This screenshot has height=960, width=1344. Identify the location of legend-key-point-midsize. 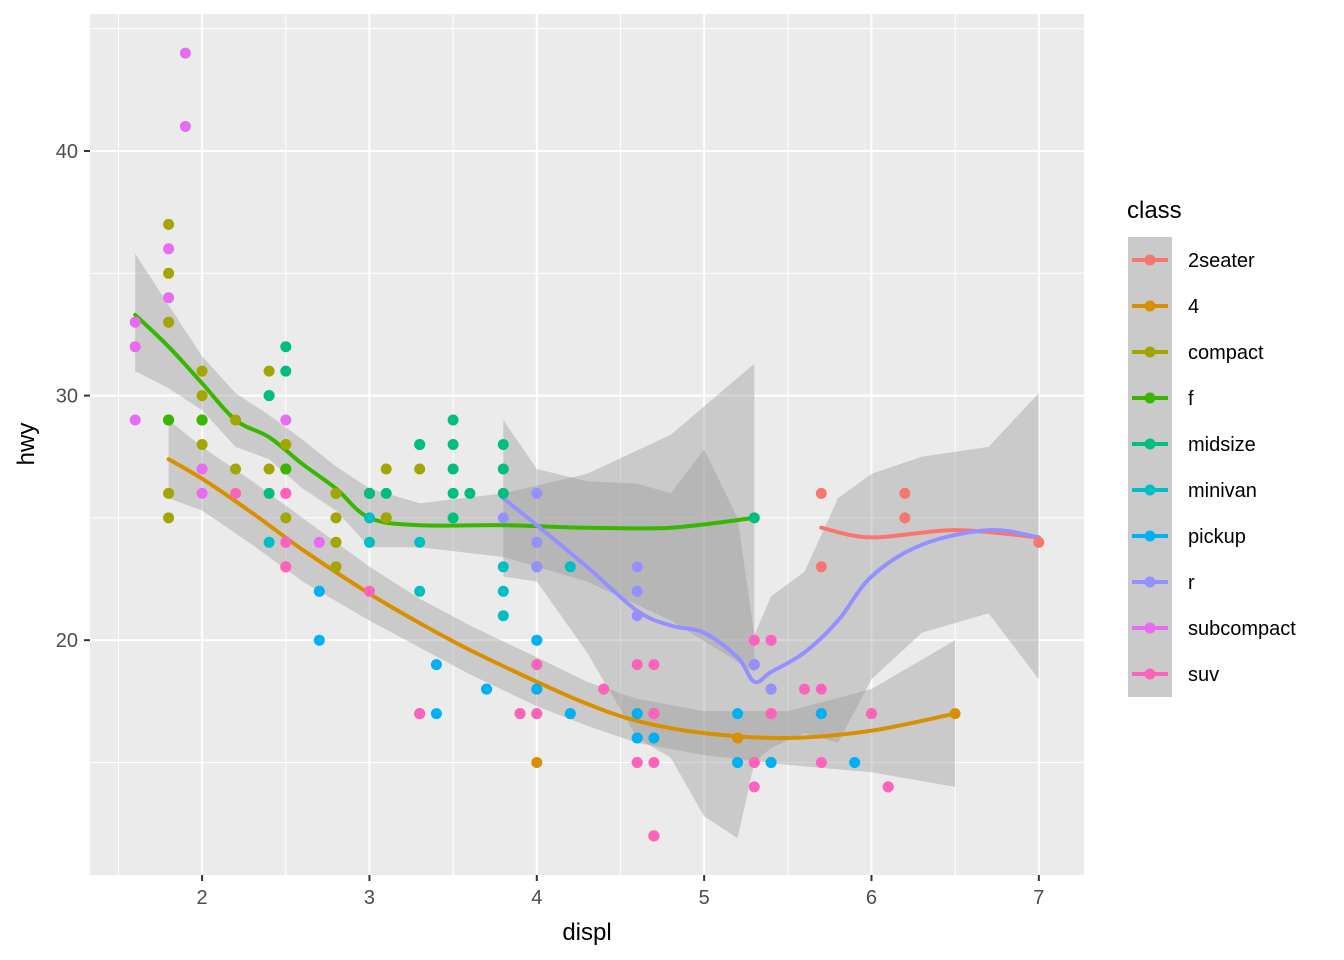
(1150, 444).